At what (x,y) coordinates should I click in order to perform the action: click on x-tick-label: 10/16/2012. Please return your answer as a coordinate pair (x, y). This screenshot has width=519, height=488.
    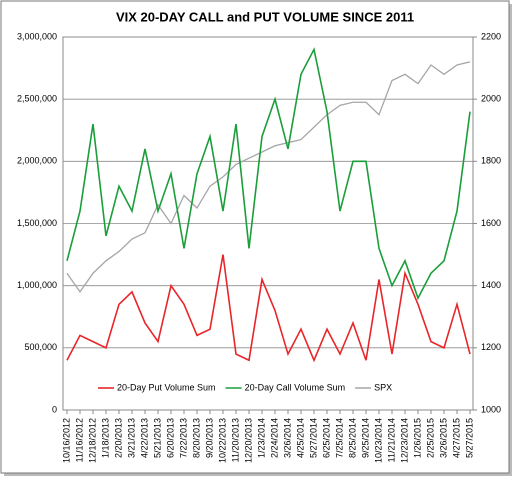
    Looking at the image, I should click on (66, 440).